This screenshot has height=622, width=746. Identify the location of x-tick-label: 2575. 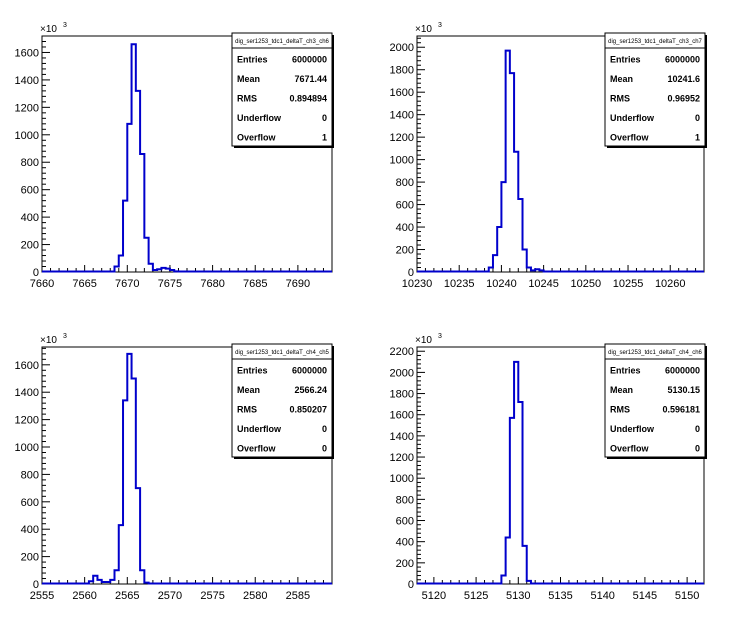
(212, 596).